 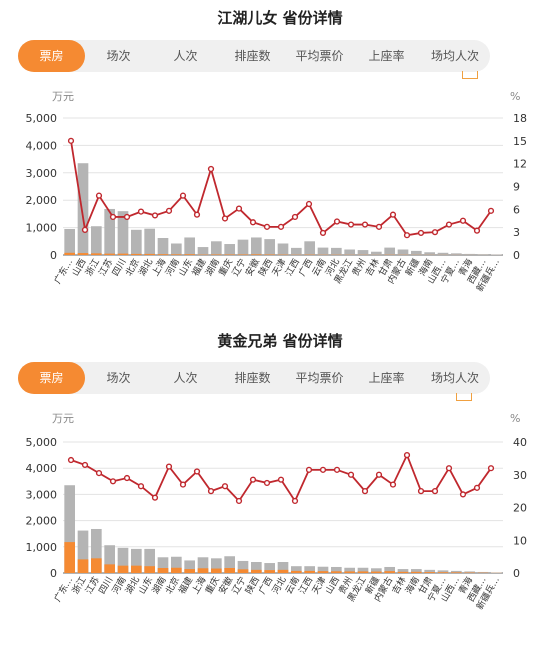 I want to click on y-tick-label-left: 5,000, so click(x=42, y=442).